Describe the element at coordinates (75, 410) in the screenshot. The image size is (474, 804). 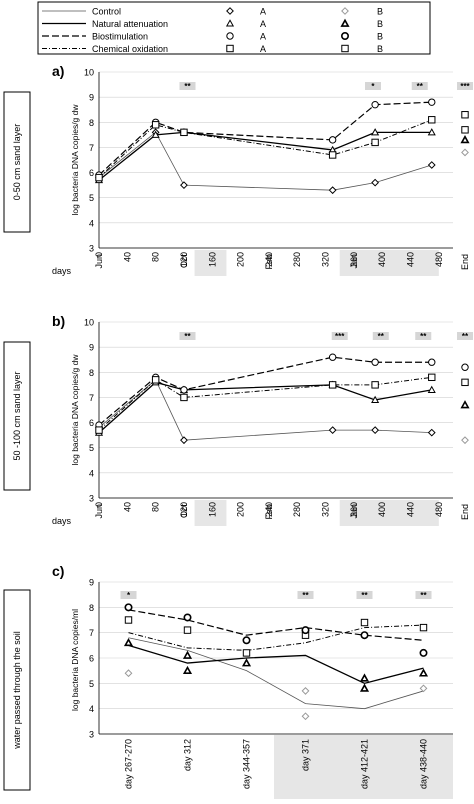
I see `y-axis-label: log bacteria DNA copies/g dw` at that location.